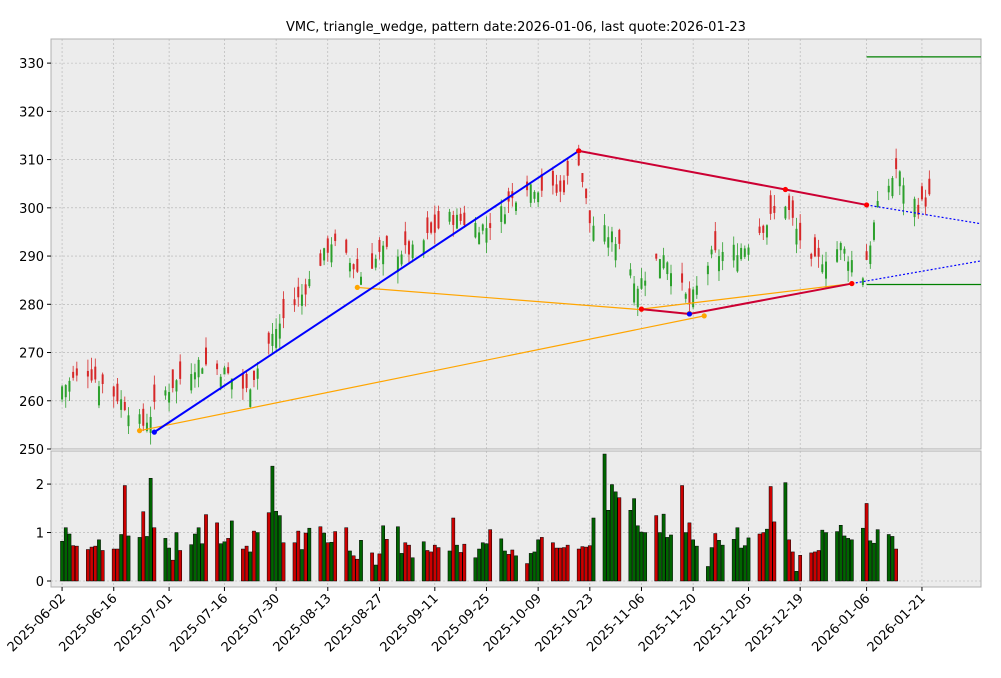 The image size is (1001, 678). I want to click on blue-pivot, so click(154, 432).